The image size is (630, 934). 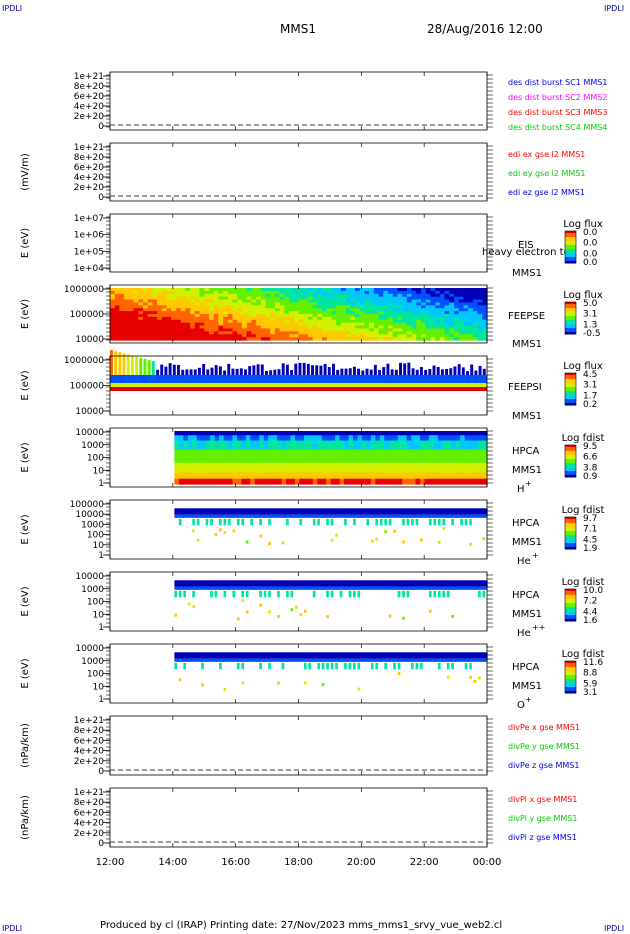 What do you see at coordinates (590, 549) in the screenshot?
I see `colorbar-value: 1.9` at bounding box center [590, 549].